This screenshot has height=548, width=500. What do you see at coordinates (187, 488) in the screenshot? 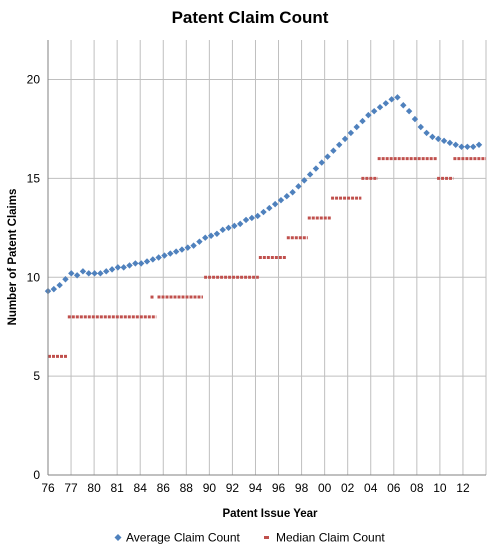
I see `x-tick-label: 88` at bounding box center [187, 488].